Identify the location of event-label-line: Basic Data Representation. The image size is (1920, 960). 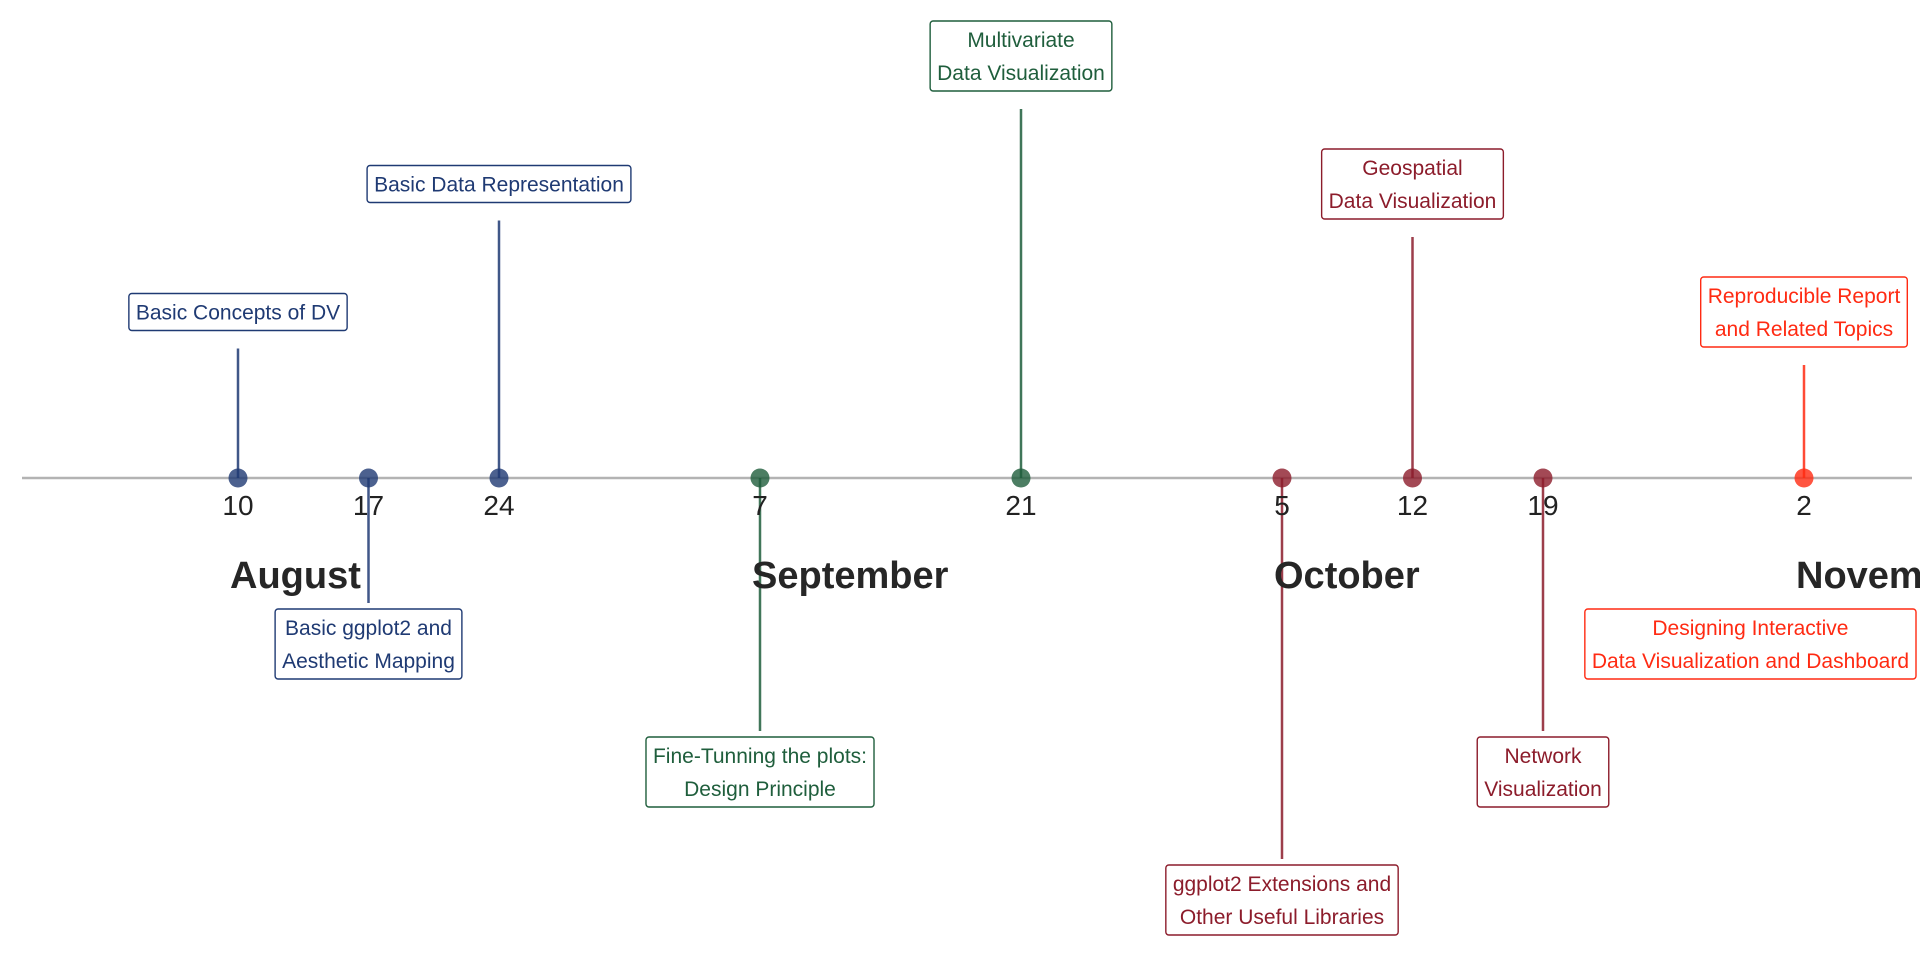
(499, 185).